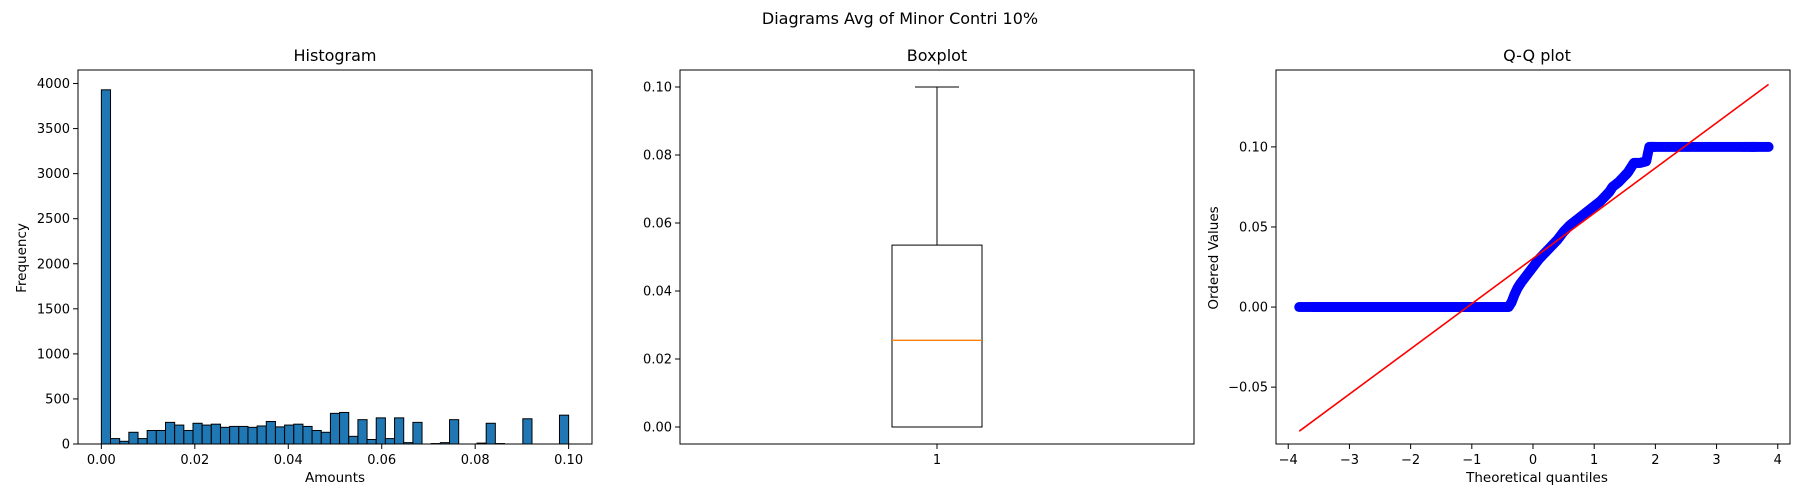 This screenshot has width=1800, height=500. Describe the element at coordinates (1533, 460) in the screenshot. I see `qq-plot-x-tick-label: 0` at that location.